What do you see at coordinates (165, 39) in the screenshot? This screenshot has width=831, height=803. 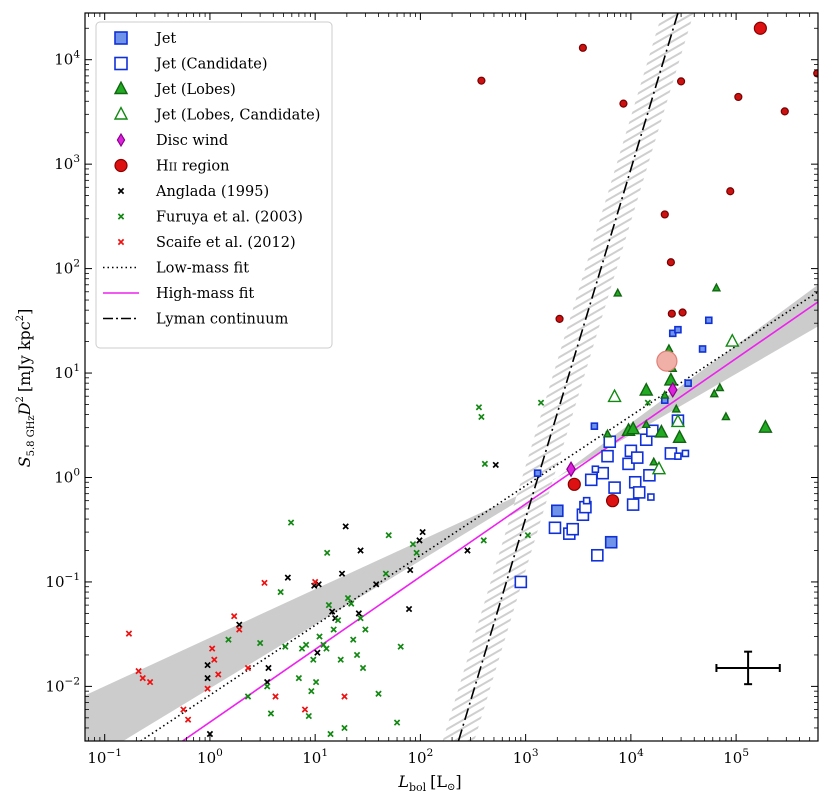 I see `legend-label: Jet` at bounding box center [165, 39].